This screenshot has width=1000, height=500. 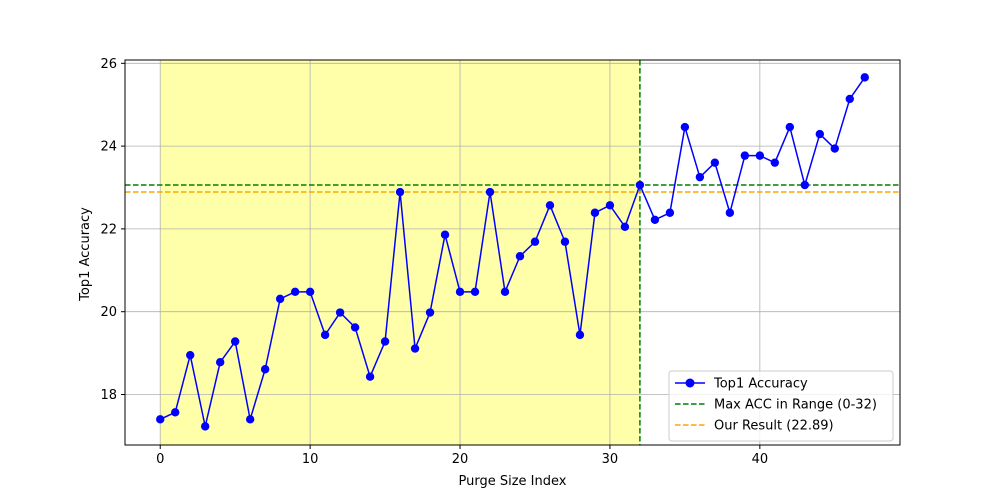 I want to click on x-tick-label: 0, so click(x=160, y=459).